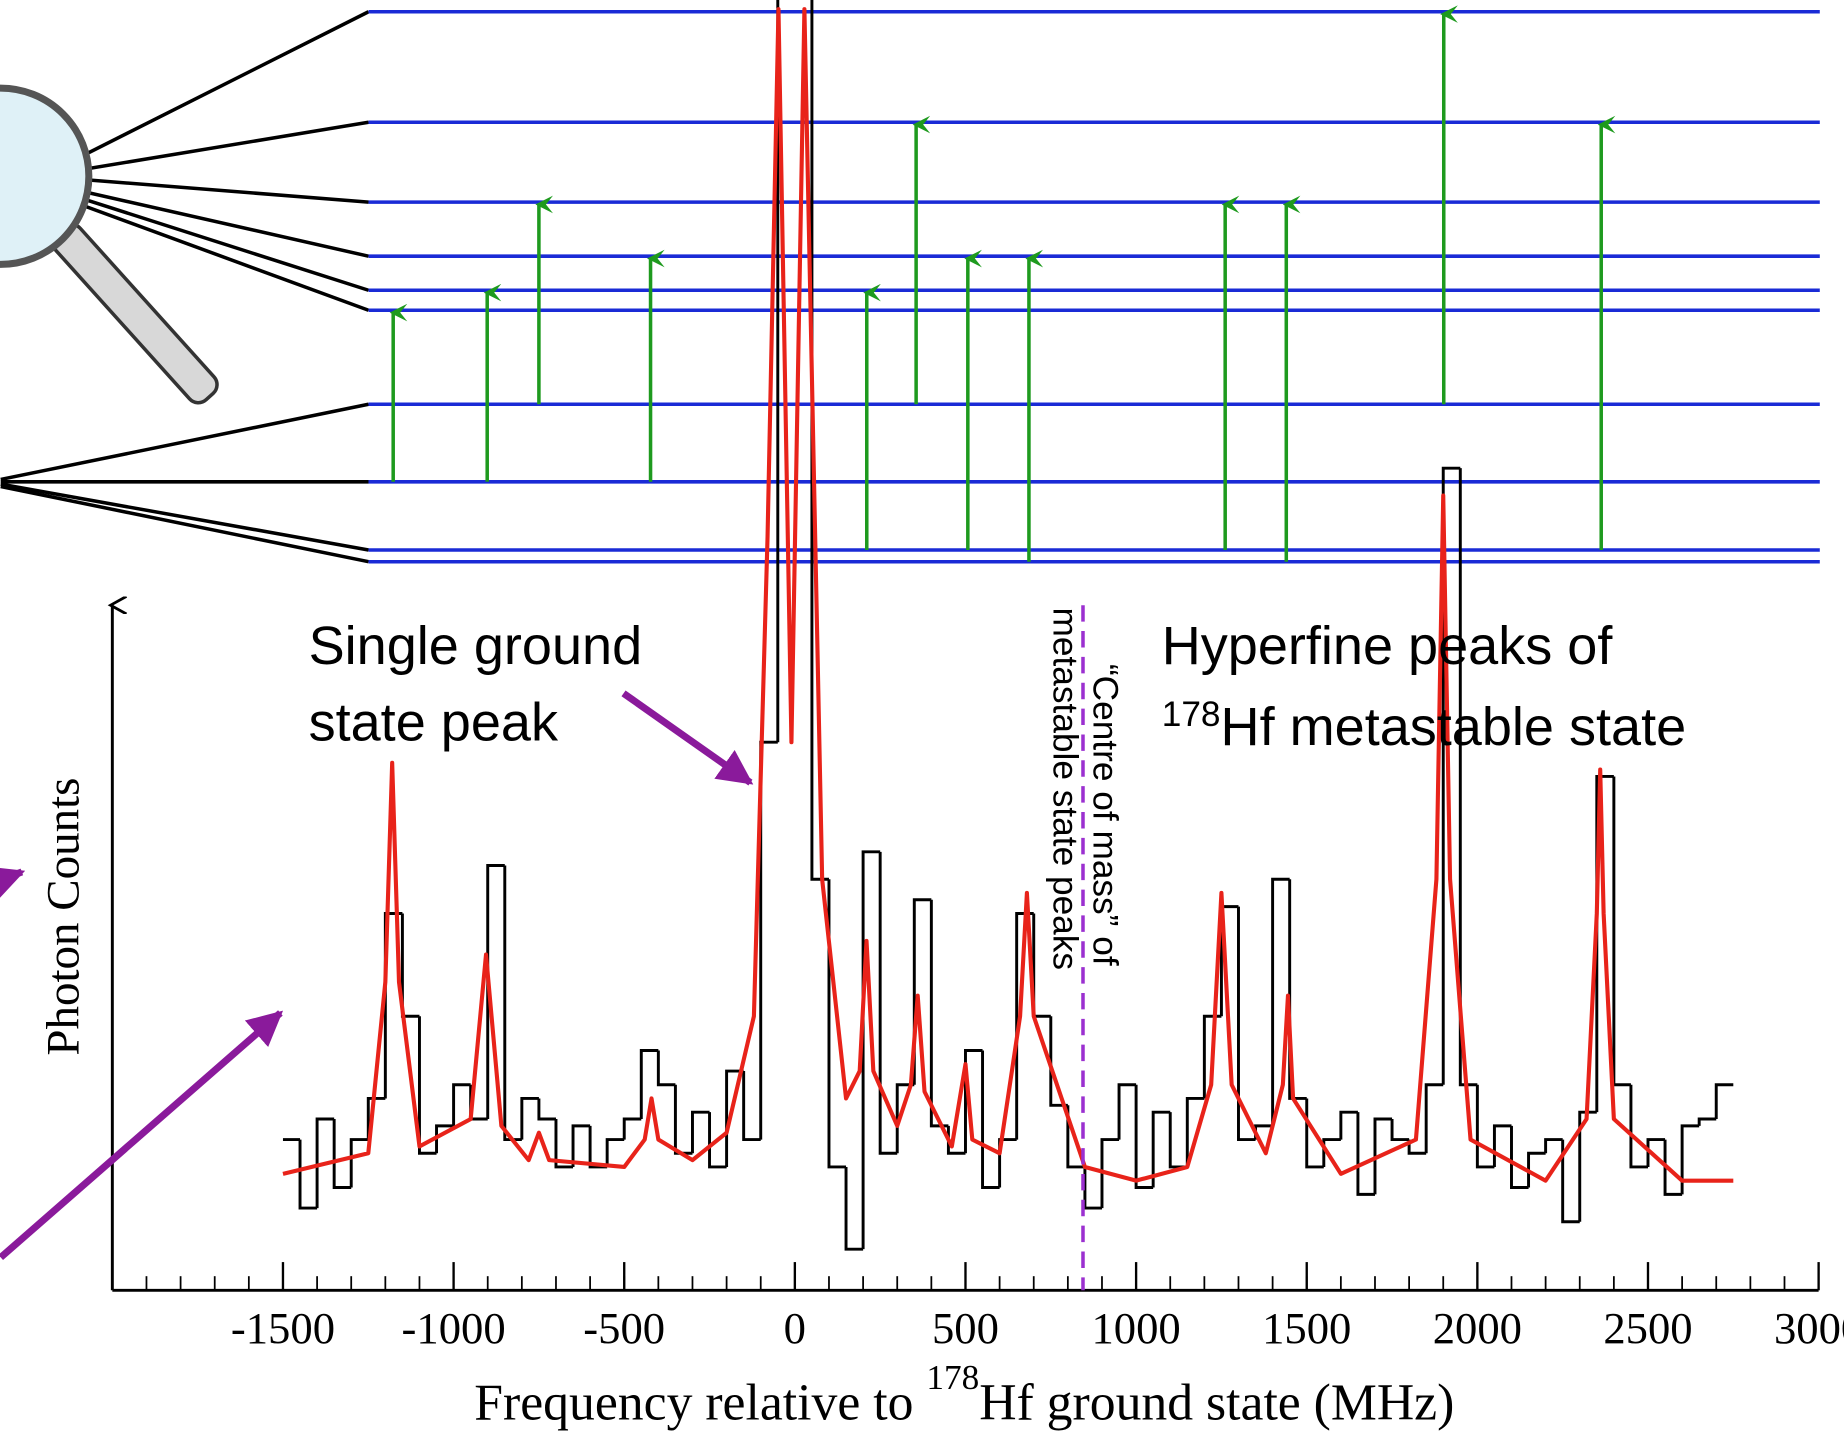 This screenshot has width=1844, height=1436. I want to click on x-tick-label: -1500, so click(283, 1328).